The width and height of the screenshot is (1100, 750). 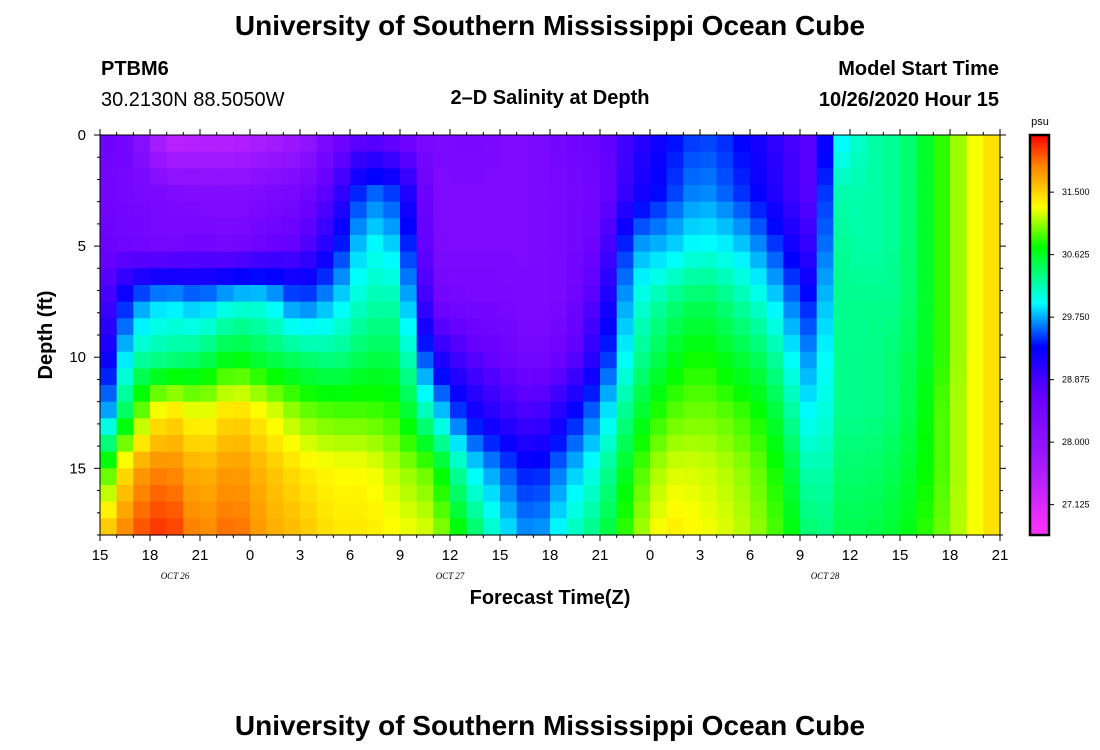 What do you see at coordinates (550, 598) in the screenshot?
I see `x-axis-label: Forecast Time(Z)` at bounding box center [550, 598].